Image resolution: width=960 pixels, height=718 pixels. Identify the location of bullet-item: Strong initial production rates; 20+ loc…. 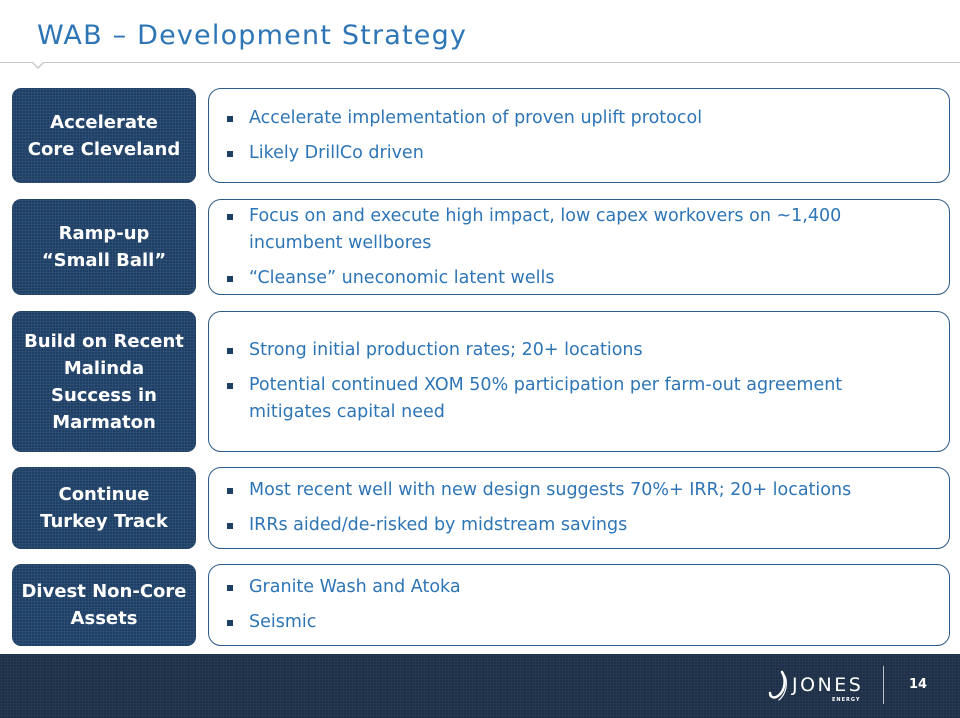
(576, 350).